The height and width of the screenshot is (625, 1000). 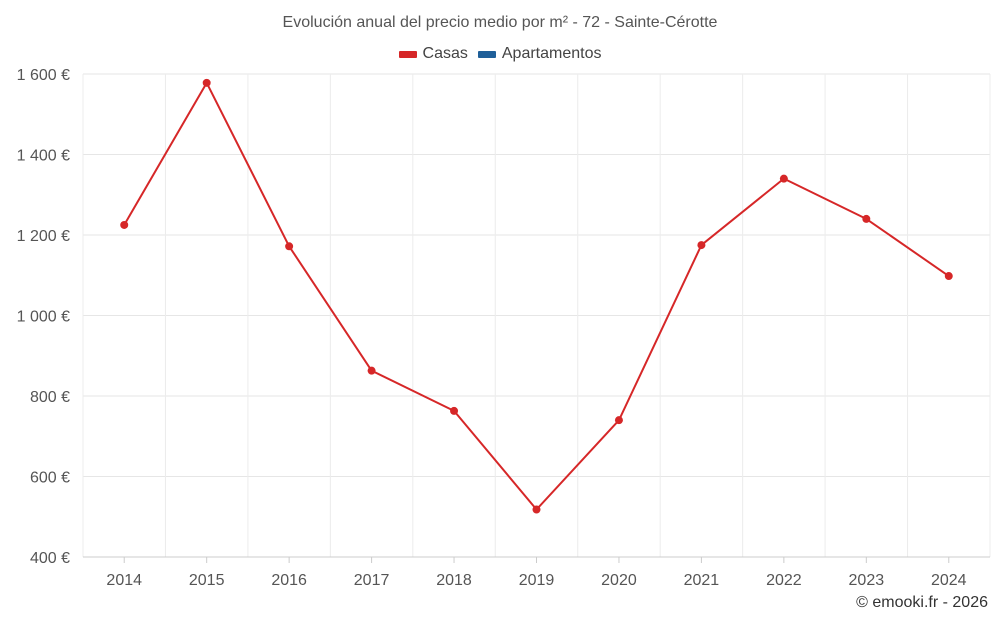 What do you see at coordinates (784, 580) in the screenshot?
I see `x-tick-label: 2022` at bounding box center [784, 580].